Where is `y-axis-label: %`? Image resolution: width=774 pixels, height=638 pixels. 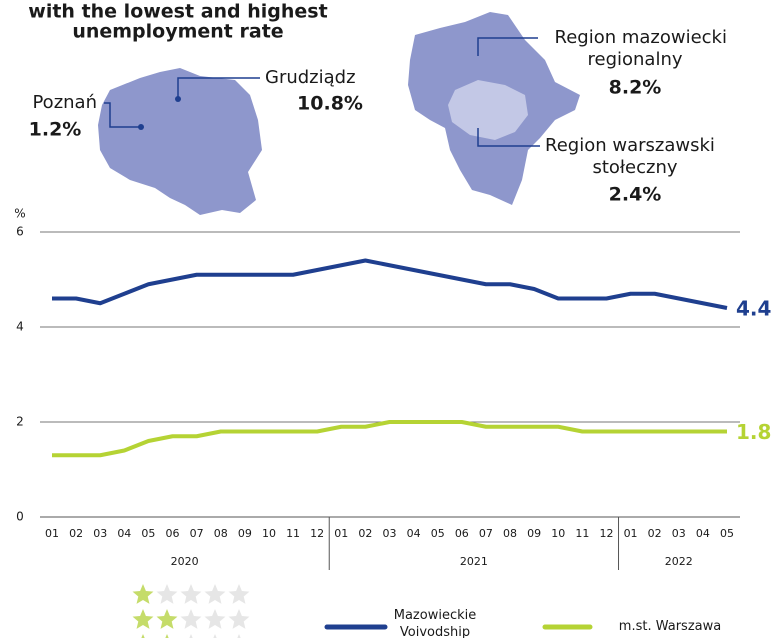
y-axis-label: % is located at coordinates (19, 214).